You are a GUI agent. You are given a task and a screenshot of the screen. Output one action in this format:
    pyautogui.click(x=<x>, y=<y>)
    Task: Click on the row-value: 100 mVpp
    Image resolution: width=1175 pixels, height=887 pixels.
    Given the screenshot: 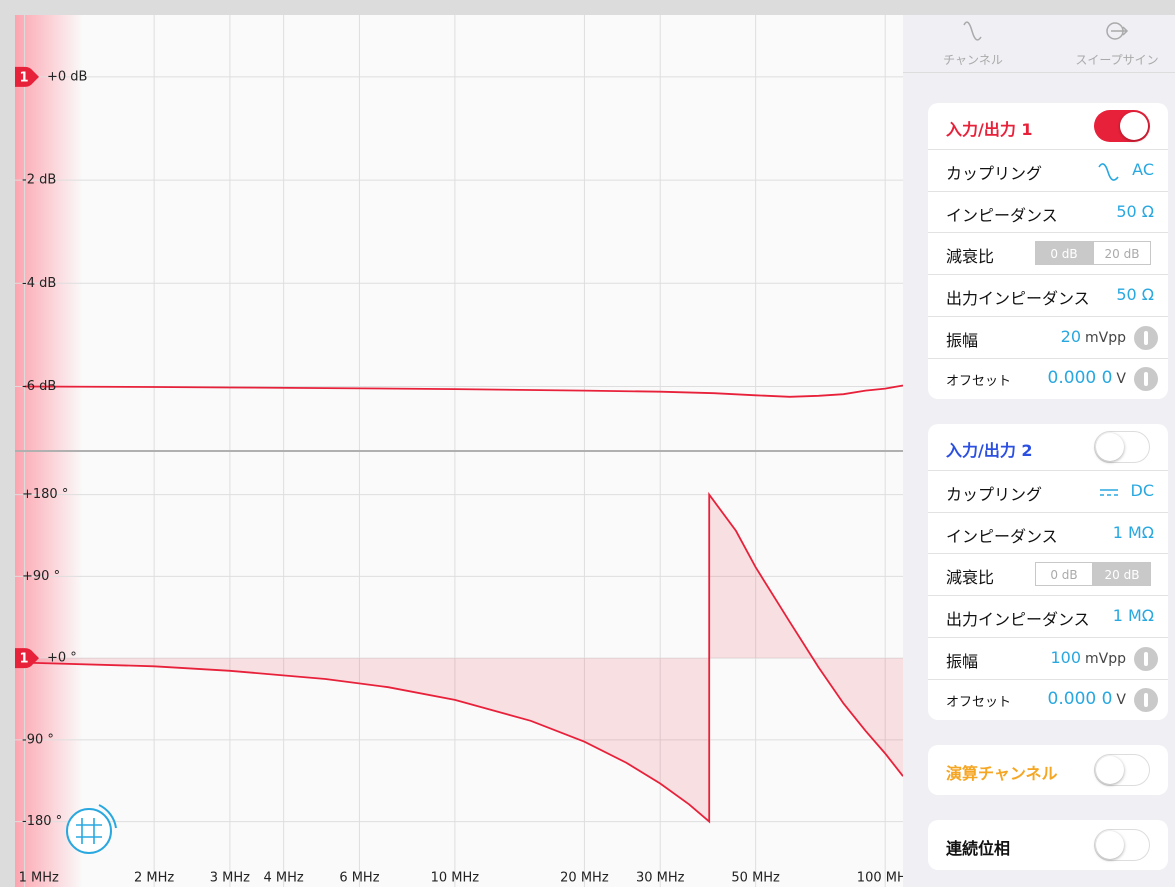 What is the action you would take?
    pyautogui.click(x=1088, y=657)
    